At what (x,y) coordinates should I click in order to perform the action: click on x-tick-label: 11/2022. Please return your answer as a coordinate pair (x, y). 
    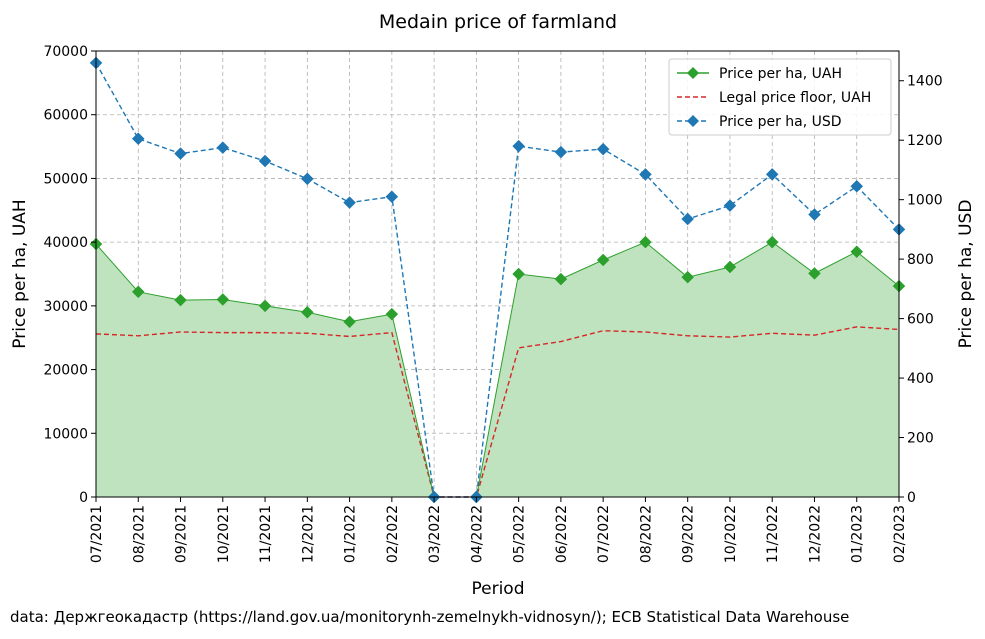
    Looking at the image, I should click on (773, 534).